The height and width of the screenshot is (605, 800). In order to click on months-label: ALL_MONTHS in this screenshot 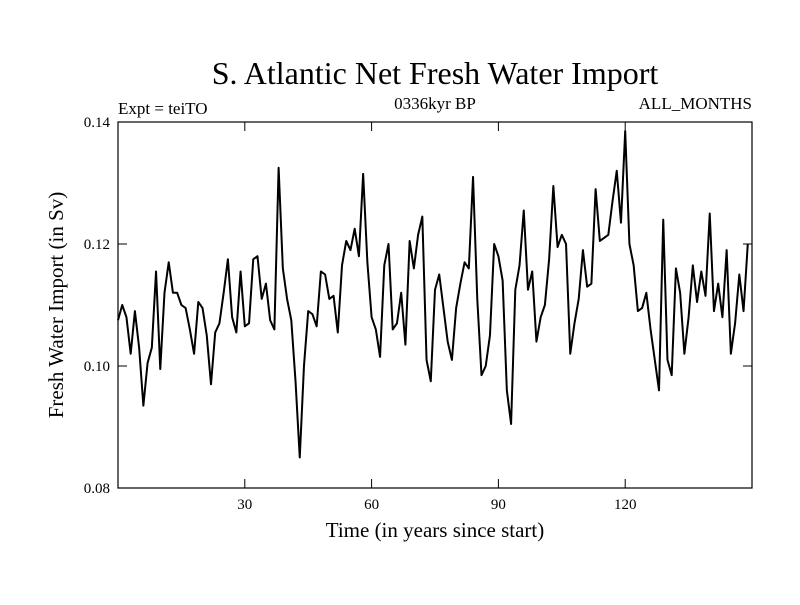, I will do `click(695, 103)`.